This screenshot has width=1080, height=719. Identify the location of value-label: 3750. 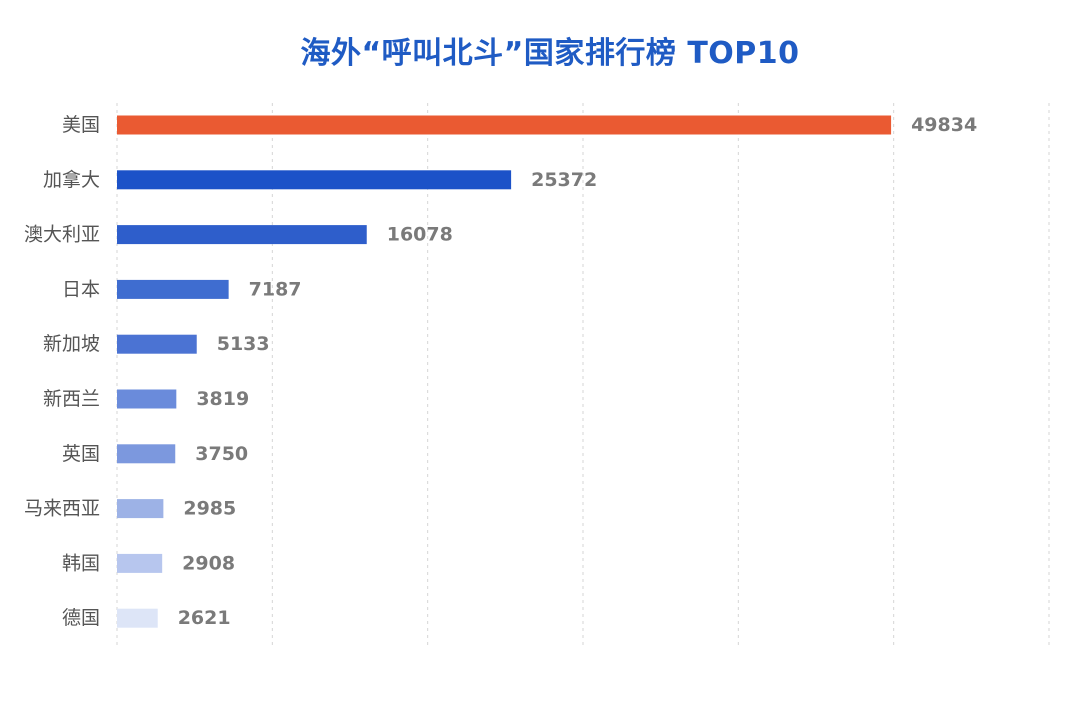
(221, 454).